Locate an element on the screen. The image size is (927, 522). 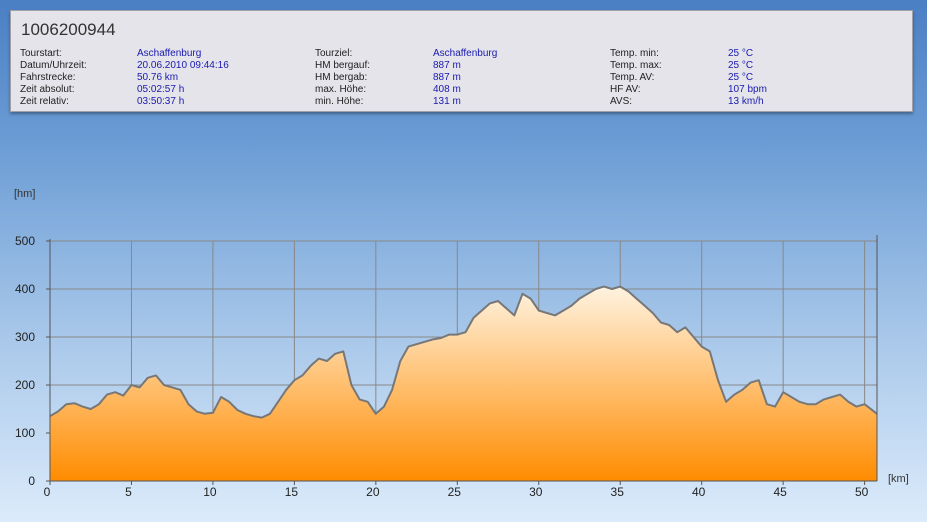
x-tick-label: 35 is located at coordinates (618, 492).